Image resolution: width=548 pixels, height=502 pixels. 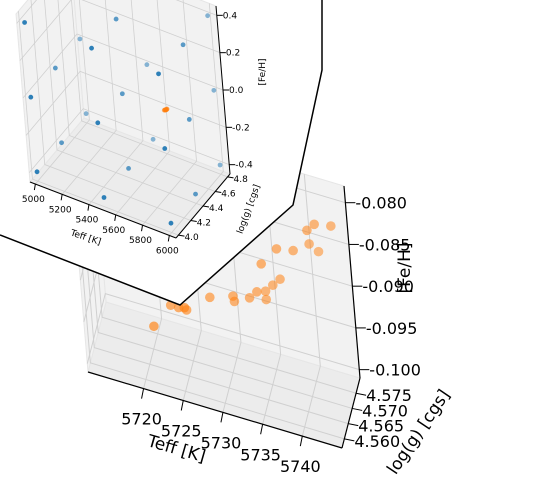 What do you see at coordinates (395, 370) in the screenshot?
I see `main-z-tick-label: -0.100` at bounding box center [395, 370].